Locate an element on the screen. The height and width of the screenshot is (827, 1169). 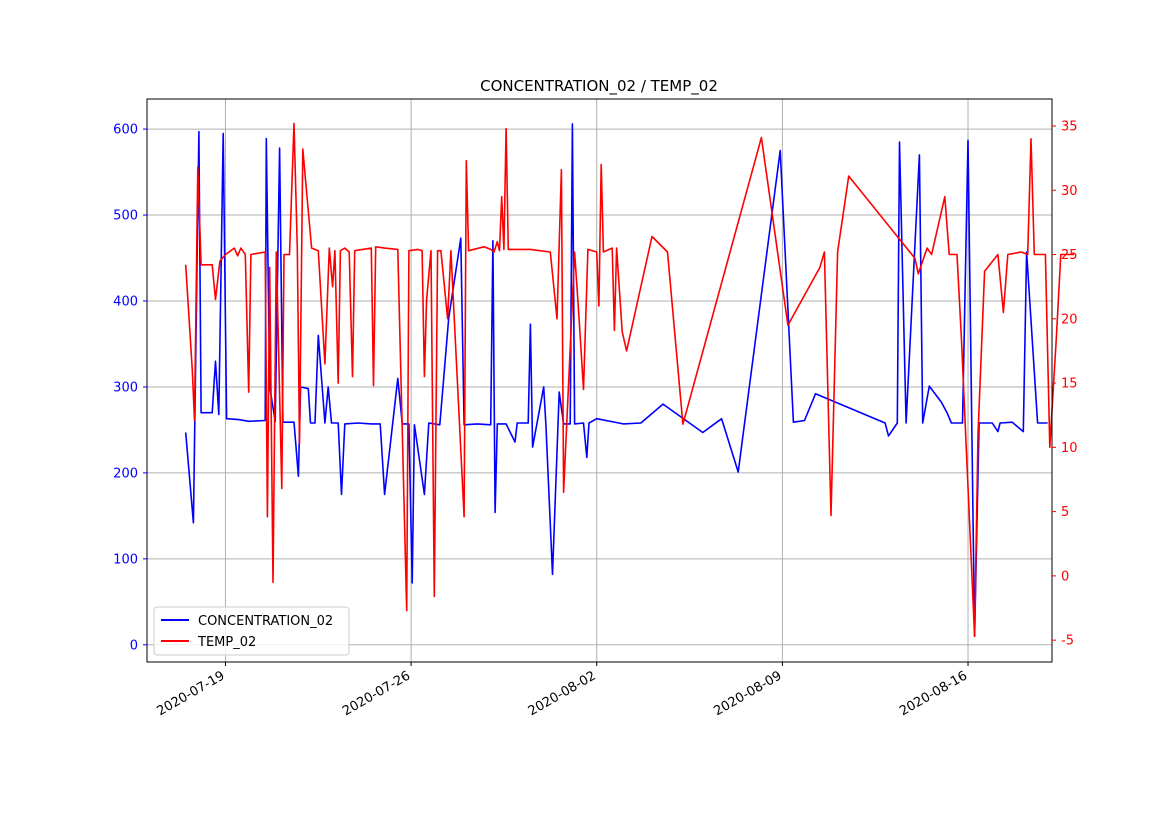
right-tick-label: 20 is located at coordinates (1069, 319).